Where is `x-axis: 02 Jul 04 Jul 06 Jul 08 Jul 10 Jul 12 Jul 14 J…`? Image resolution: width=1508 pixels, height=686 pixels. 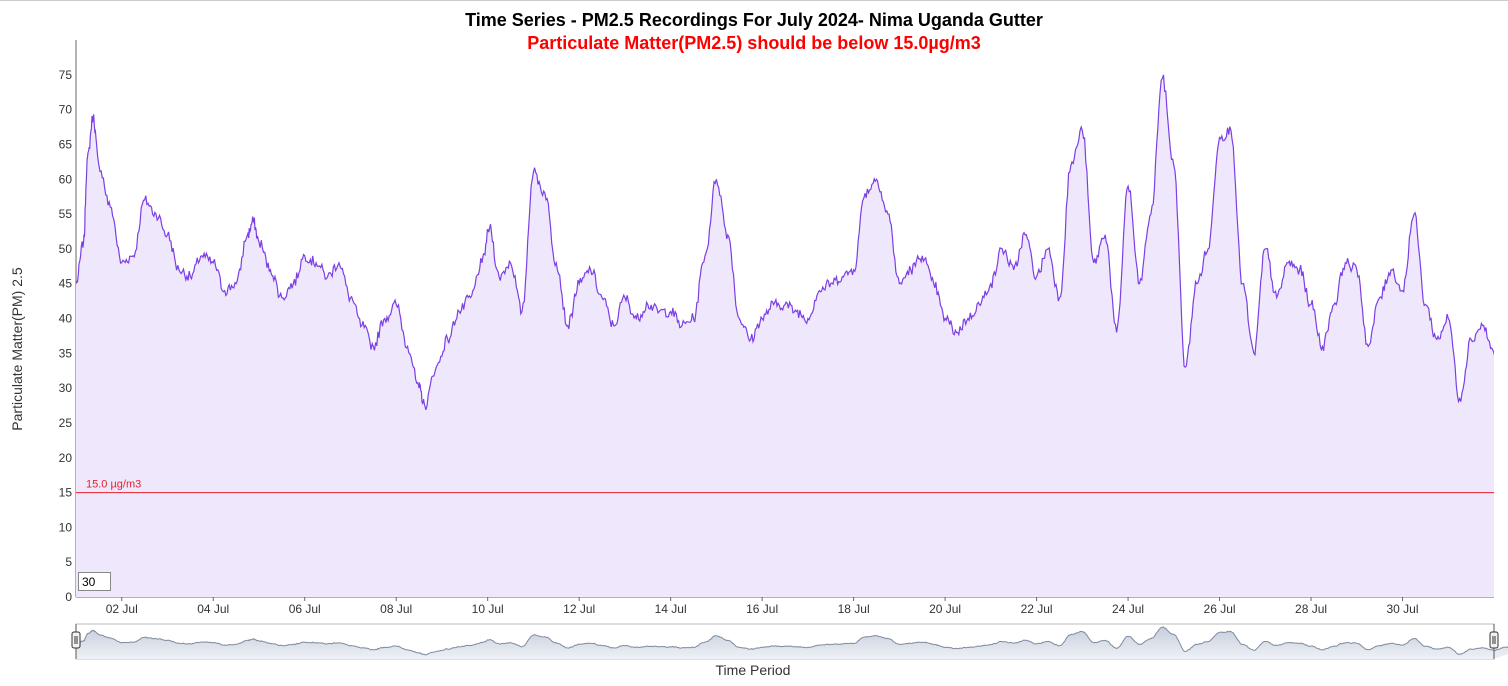
x-axis: 02 Jul 04 Jul 06 Jul 08 Jul 10 Jul 12 Jul 14 J… is located at coordinates (785, 606).